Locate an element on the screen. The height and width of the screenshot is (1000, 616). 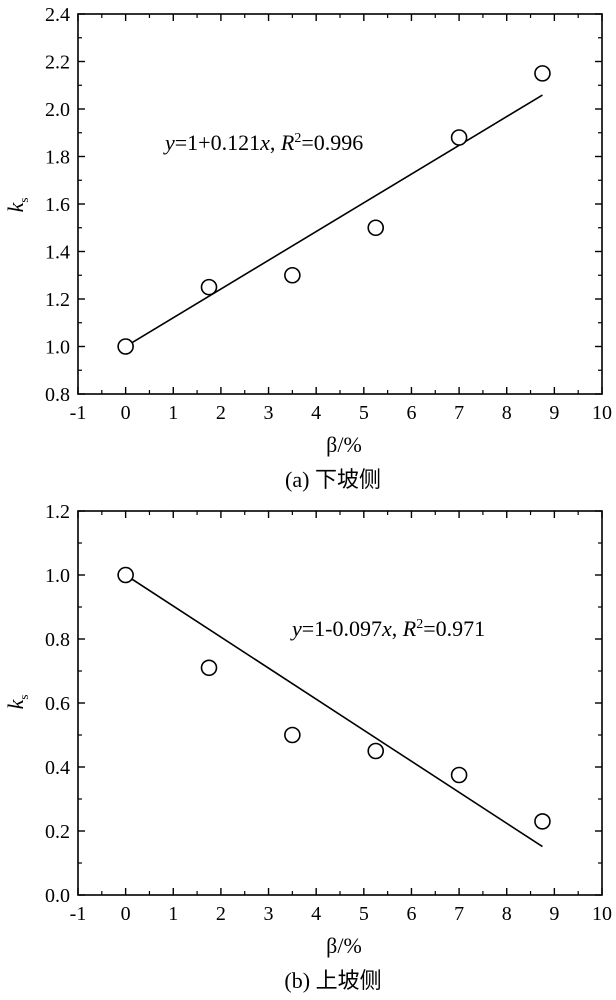
y-tick-label: 0.0 is located at coordinates (57, 896).